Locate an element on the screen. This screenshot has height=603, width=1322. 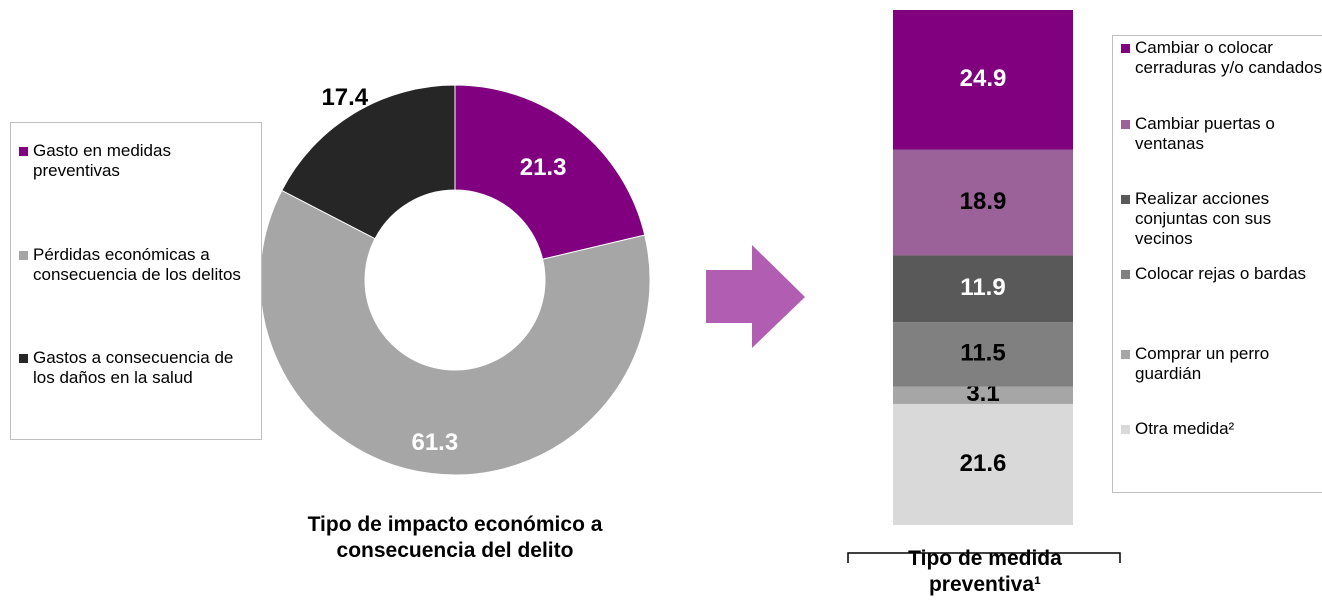
value-label: 21.3 is located at coordinates (543, 167).